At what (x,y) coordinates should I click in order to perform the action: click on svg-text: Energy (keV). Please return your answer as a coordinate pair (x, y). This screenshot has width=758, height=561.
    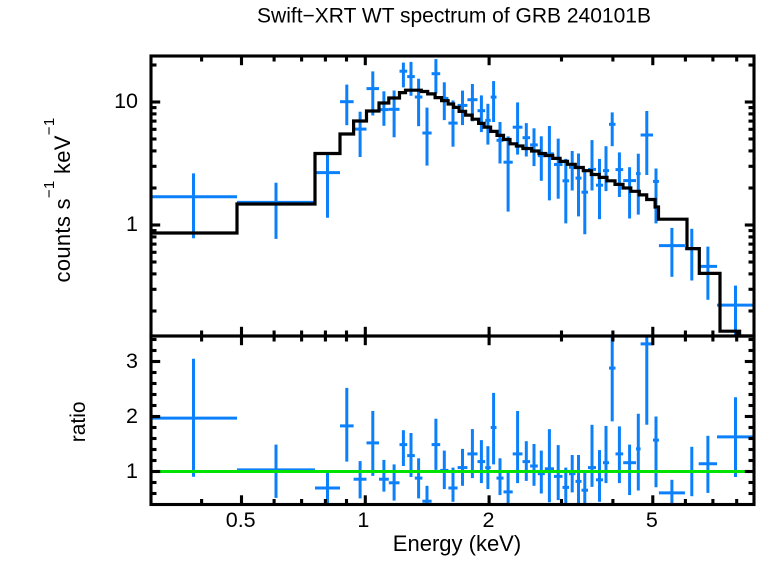
    Looking at the image, I should click on (457, 543).